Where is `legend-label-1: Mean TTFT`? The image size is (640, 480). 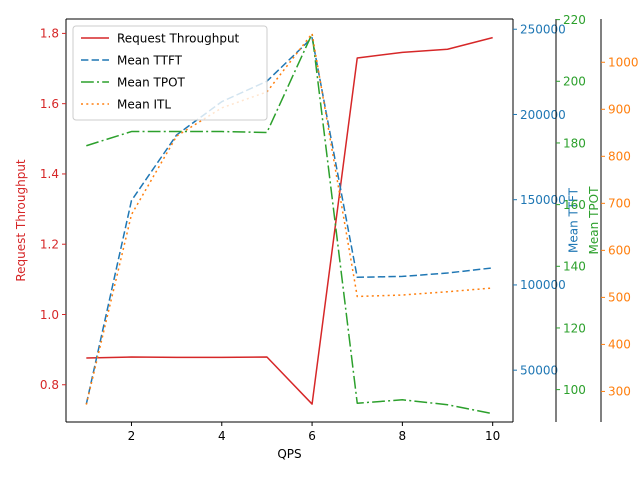 legend-label-1: Mean TTFT is located at coordinates (150, 60).